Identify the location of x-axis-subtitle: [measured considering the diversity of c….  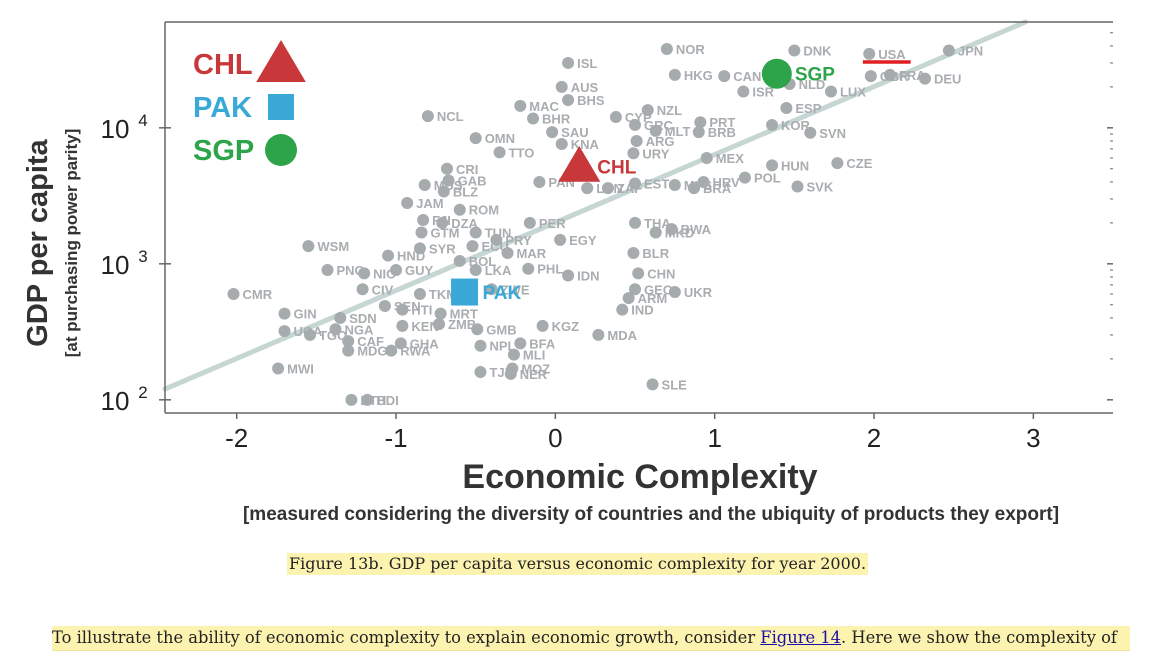
(651, 514).